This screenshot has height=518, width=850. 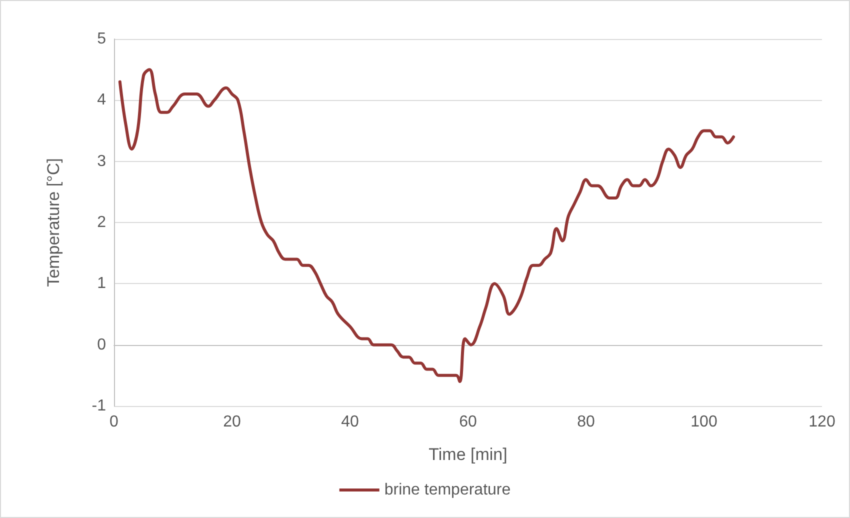 I want to click on y-tick-label: 0, so click(x=101, y=345).